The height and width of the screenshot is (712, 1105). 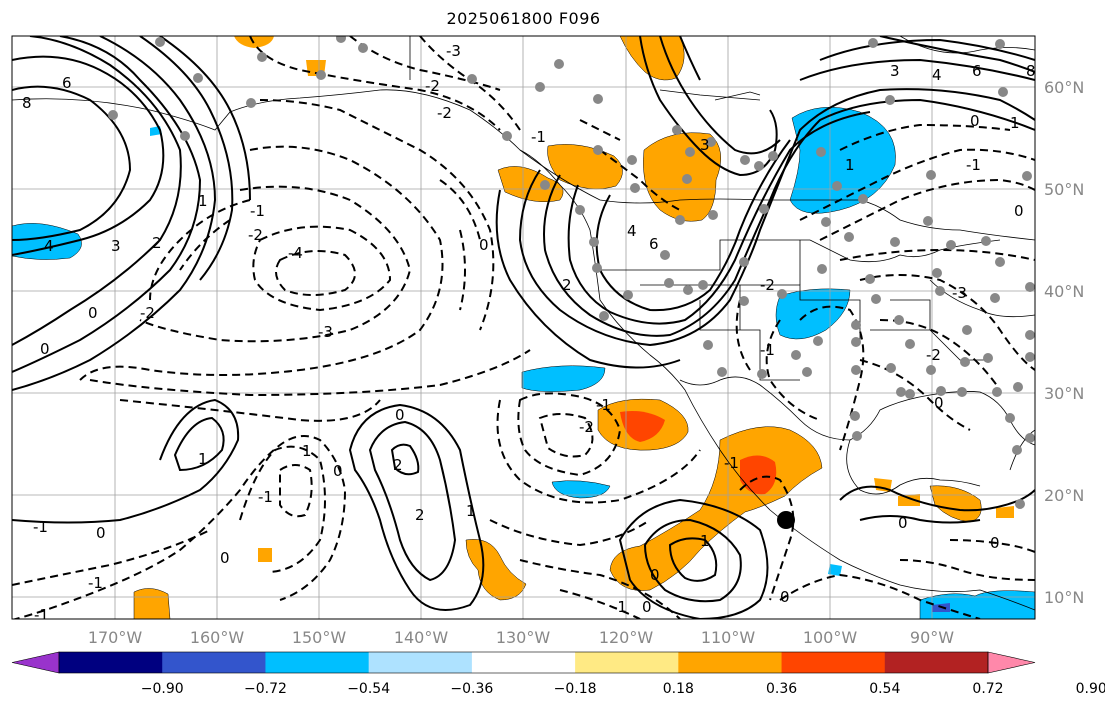 What do you see at coordinates (1064, 597) in the screenshot?
I see `lat-label: 10°N` at bounding box center [1064, 597].